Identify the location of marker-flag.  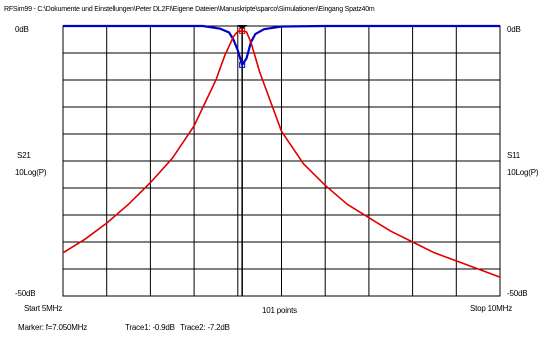
(242, 27).